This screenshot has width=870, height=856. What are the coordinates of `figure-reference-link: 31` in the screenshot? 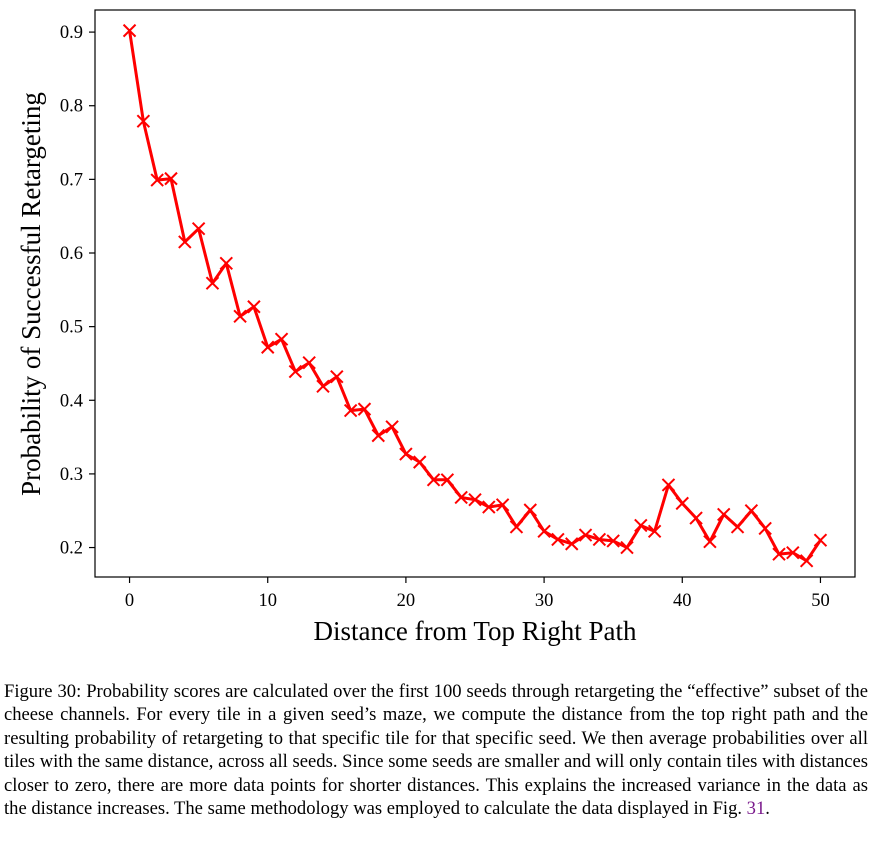 It's located at (756, 809).